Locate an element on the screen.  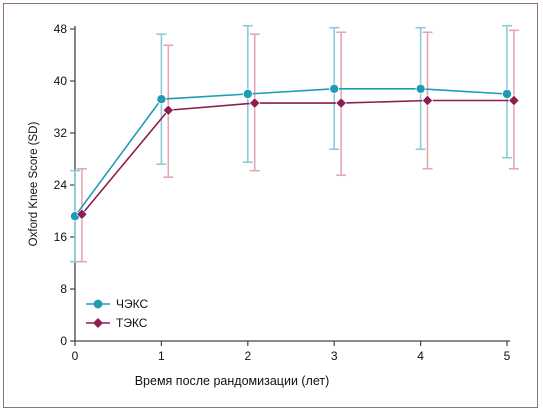
legend: ЧЭКС ТЭКС is located at coordinates (117, 313).